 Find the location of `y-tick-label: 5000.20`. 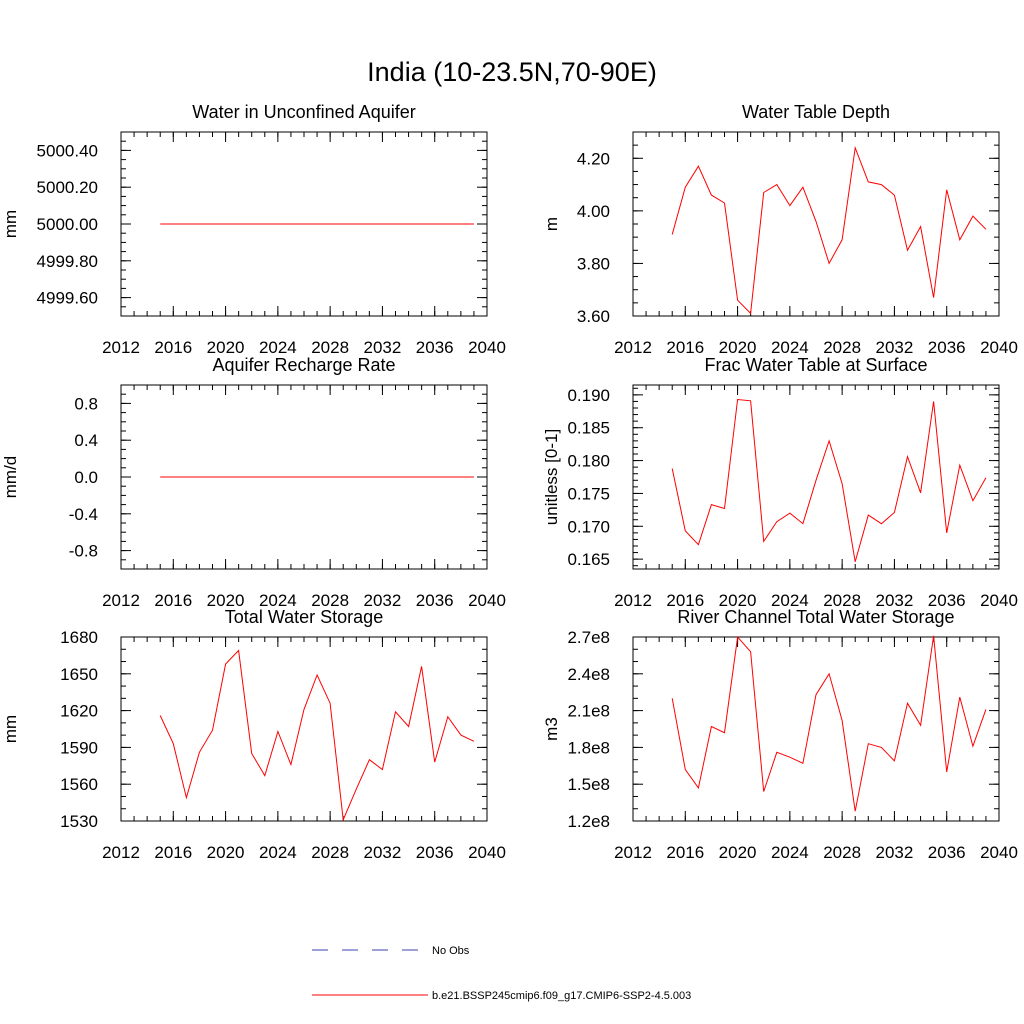

y-tick-label: 5000.20 is located at coordinates (67, 187).